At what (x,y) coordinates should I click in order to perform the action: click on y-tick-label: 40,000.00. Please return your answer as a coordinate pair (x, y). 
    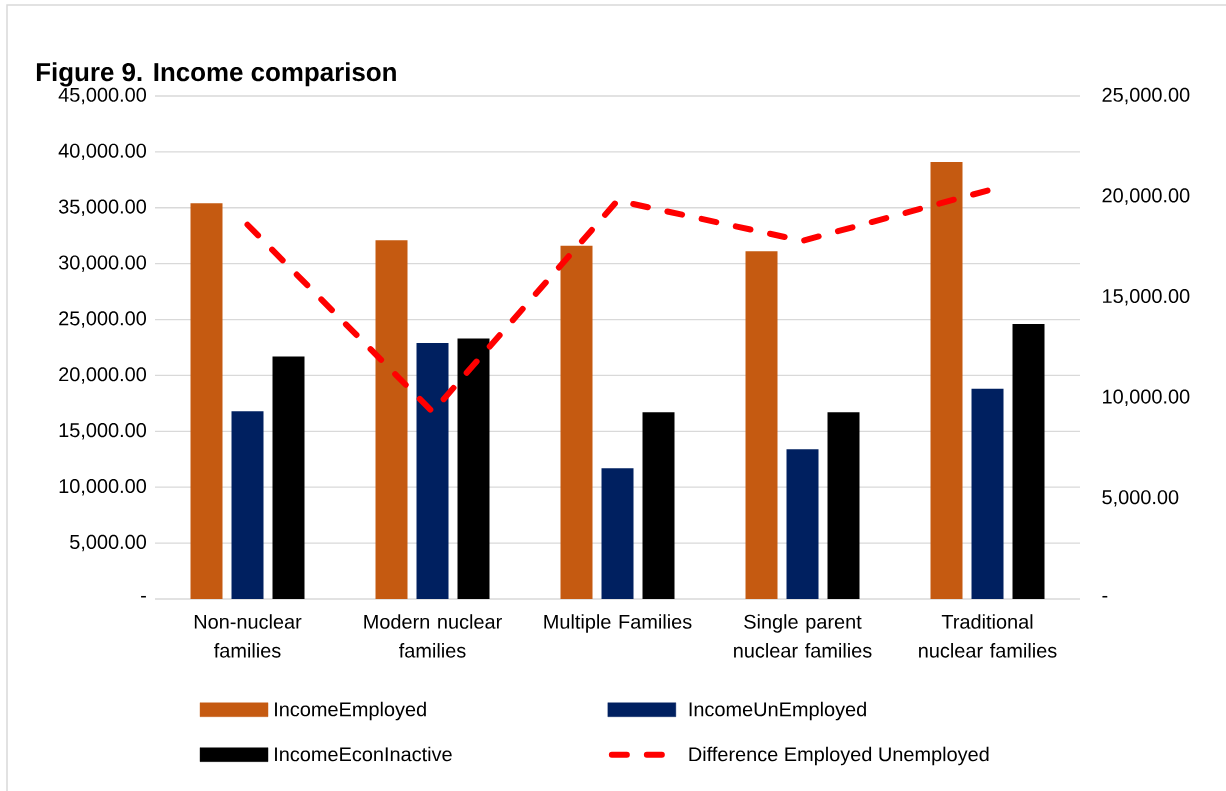
    Looking at the image, I should click on (102, 152).